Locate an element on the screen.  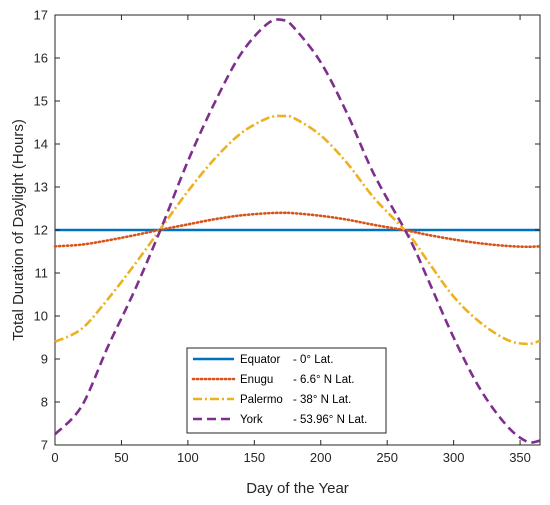
x-axis-label: Day of the Year is located at coordinates (297, 488).